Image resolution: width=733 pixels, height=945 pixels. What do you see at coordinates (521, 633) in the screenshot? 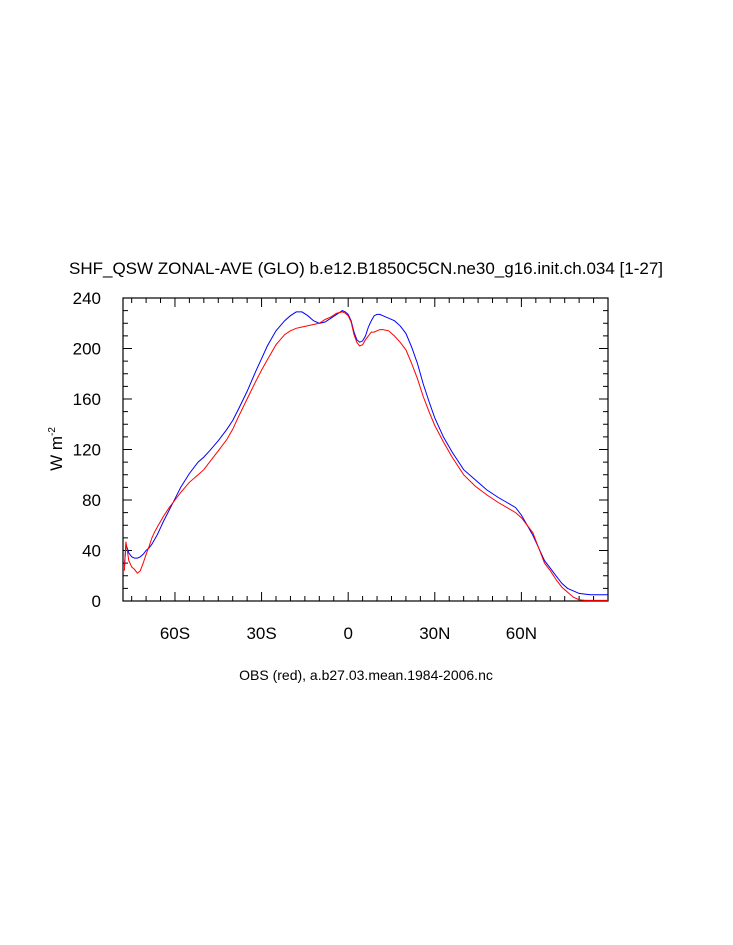
I see `x-tick-label: 60N` at bounding box center [521, 633].